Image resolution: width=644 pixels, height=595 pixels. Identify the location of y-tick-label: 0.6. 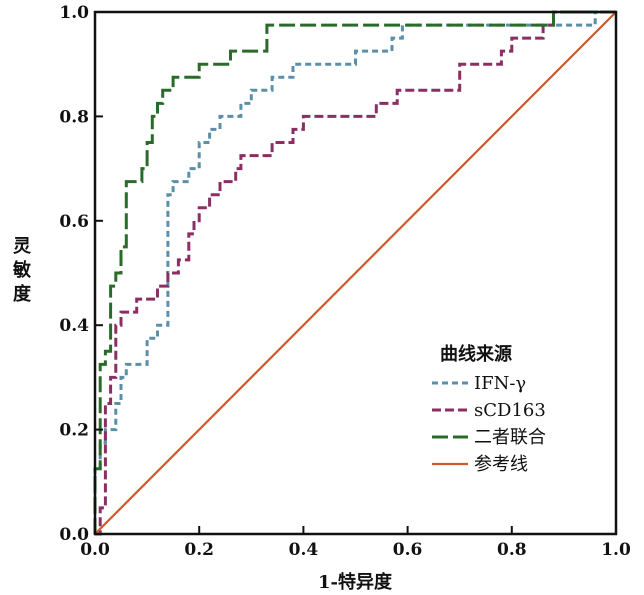
(74, 222).